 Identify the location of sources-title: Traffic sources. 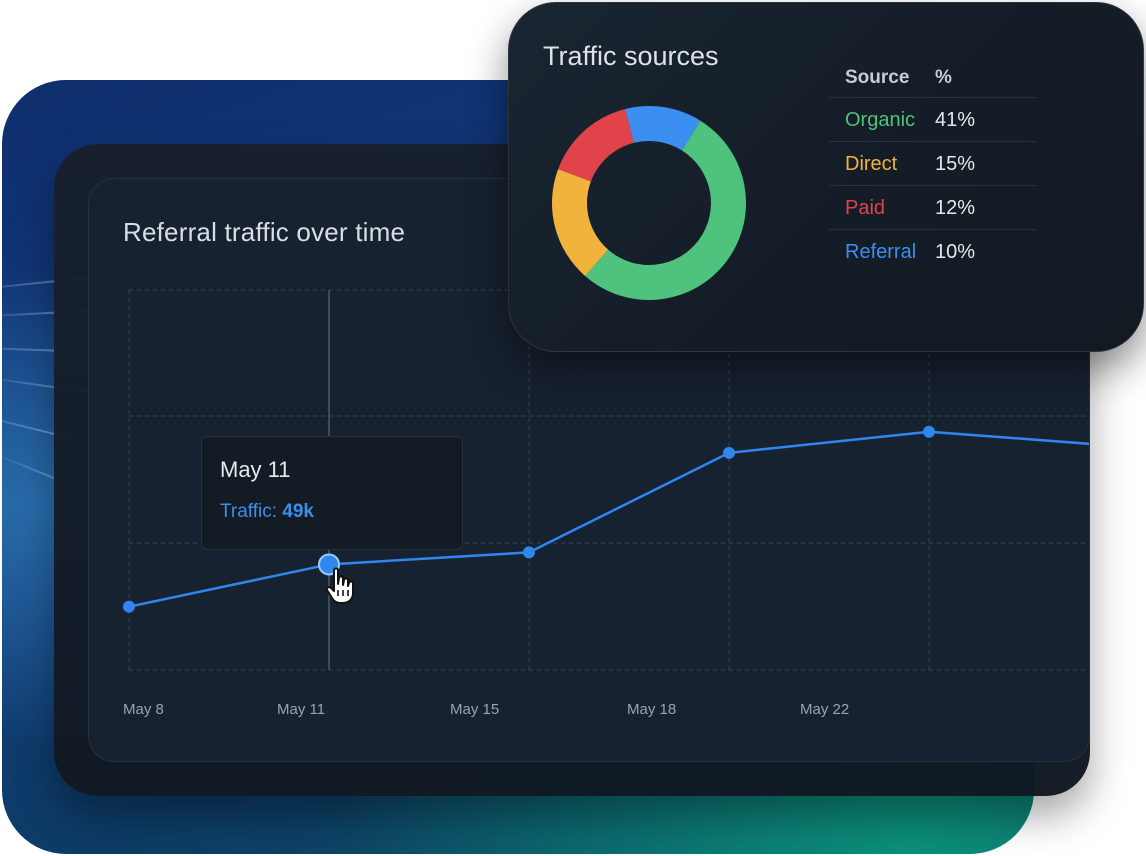
(631, 56).